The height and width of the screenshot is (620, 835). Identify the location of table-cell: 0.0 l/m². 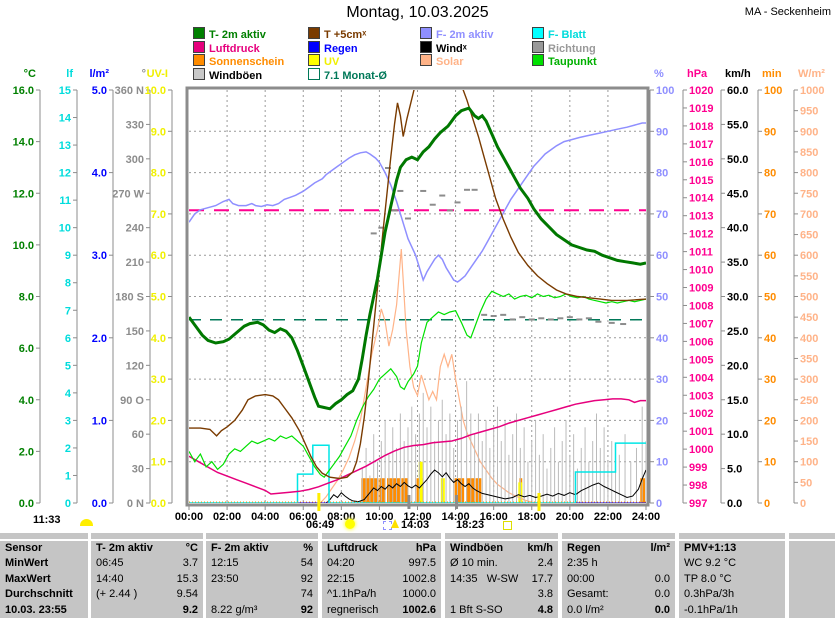
(585, 609).